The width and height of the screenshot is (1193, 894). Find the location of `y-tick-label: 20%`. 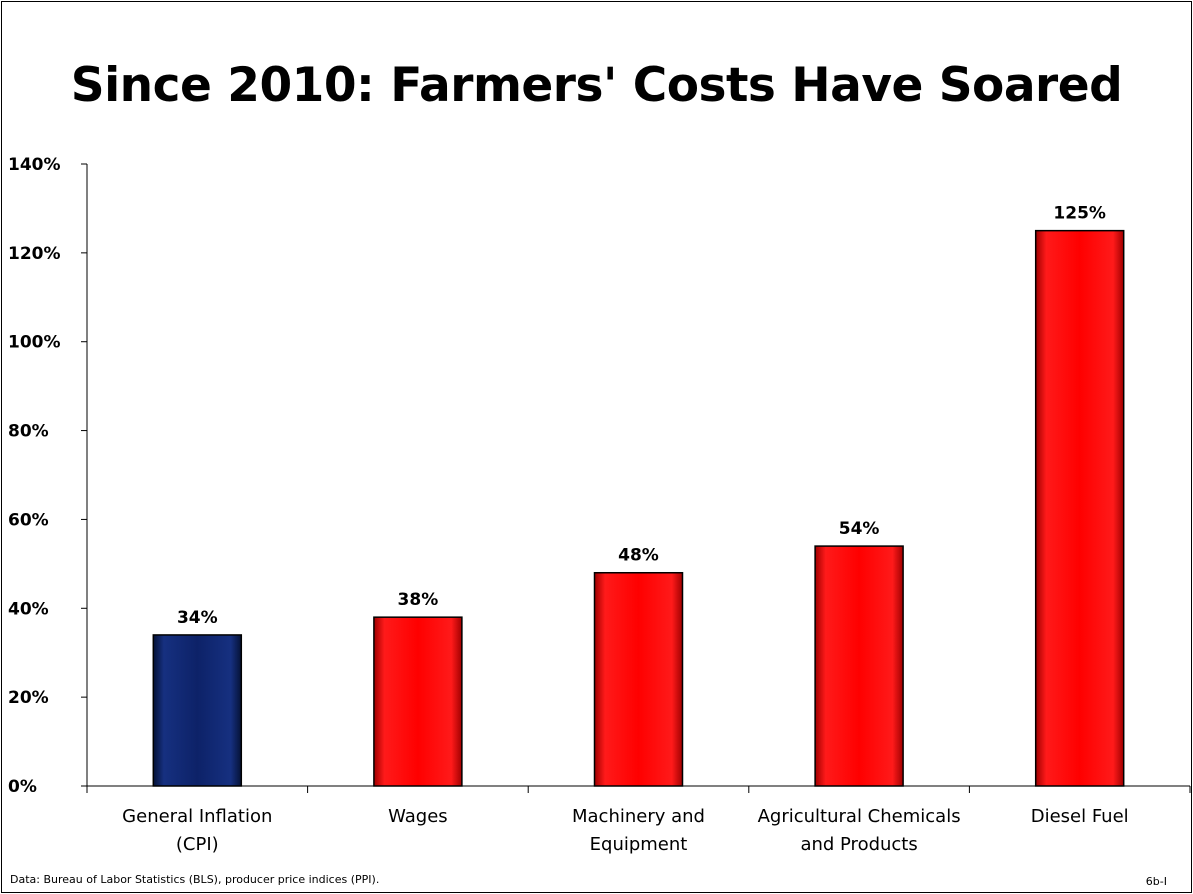

y-tick-label: 20% is located at coordinates (28, 698).